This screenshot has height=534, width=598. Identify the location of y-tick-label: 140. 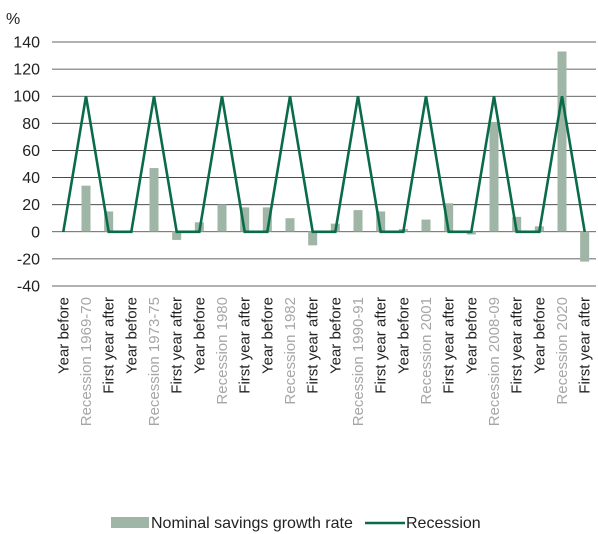
(26, 43).